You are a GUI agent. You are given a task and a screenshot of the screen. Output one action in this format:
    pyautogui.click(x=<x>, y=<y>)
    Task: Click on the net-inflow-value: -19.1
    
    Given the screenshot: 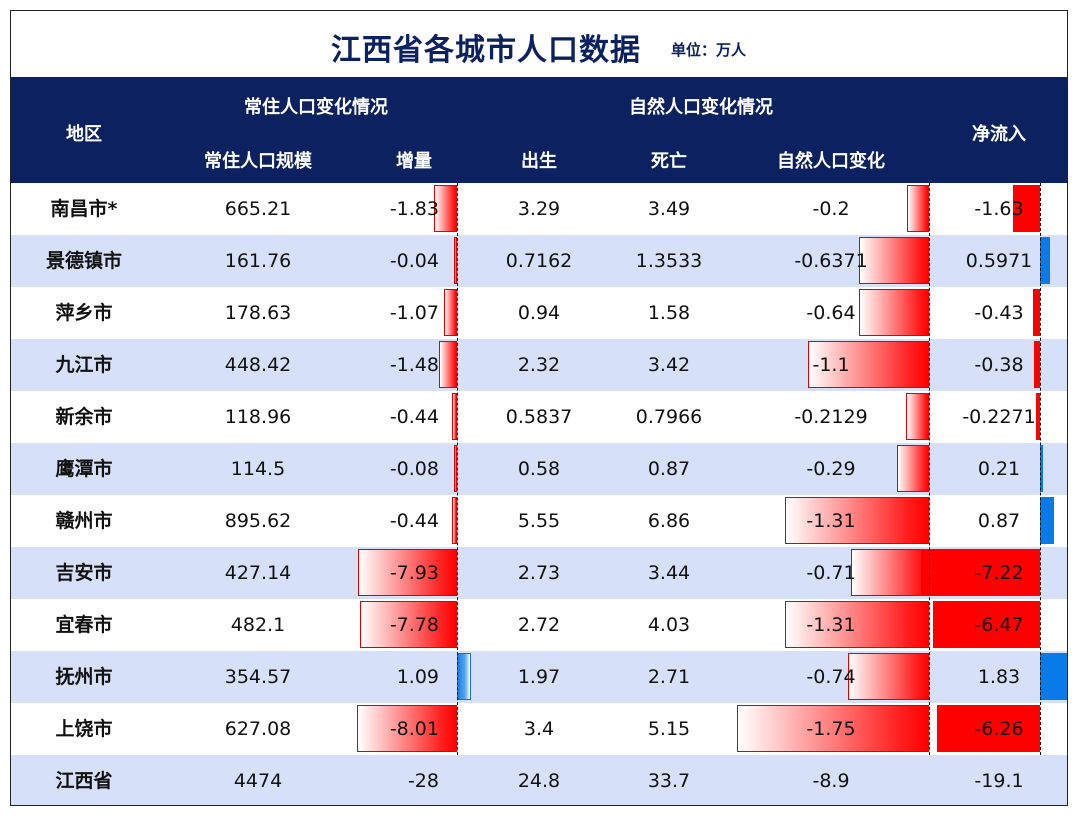 What is the action you would take?
    pyautogui.click(x=999, y=781)
    